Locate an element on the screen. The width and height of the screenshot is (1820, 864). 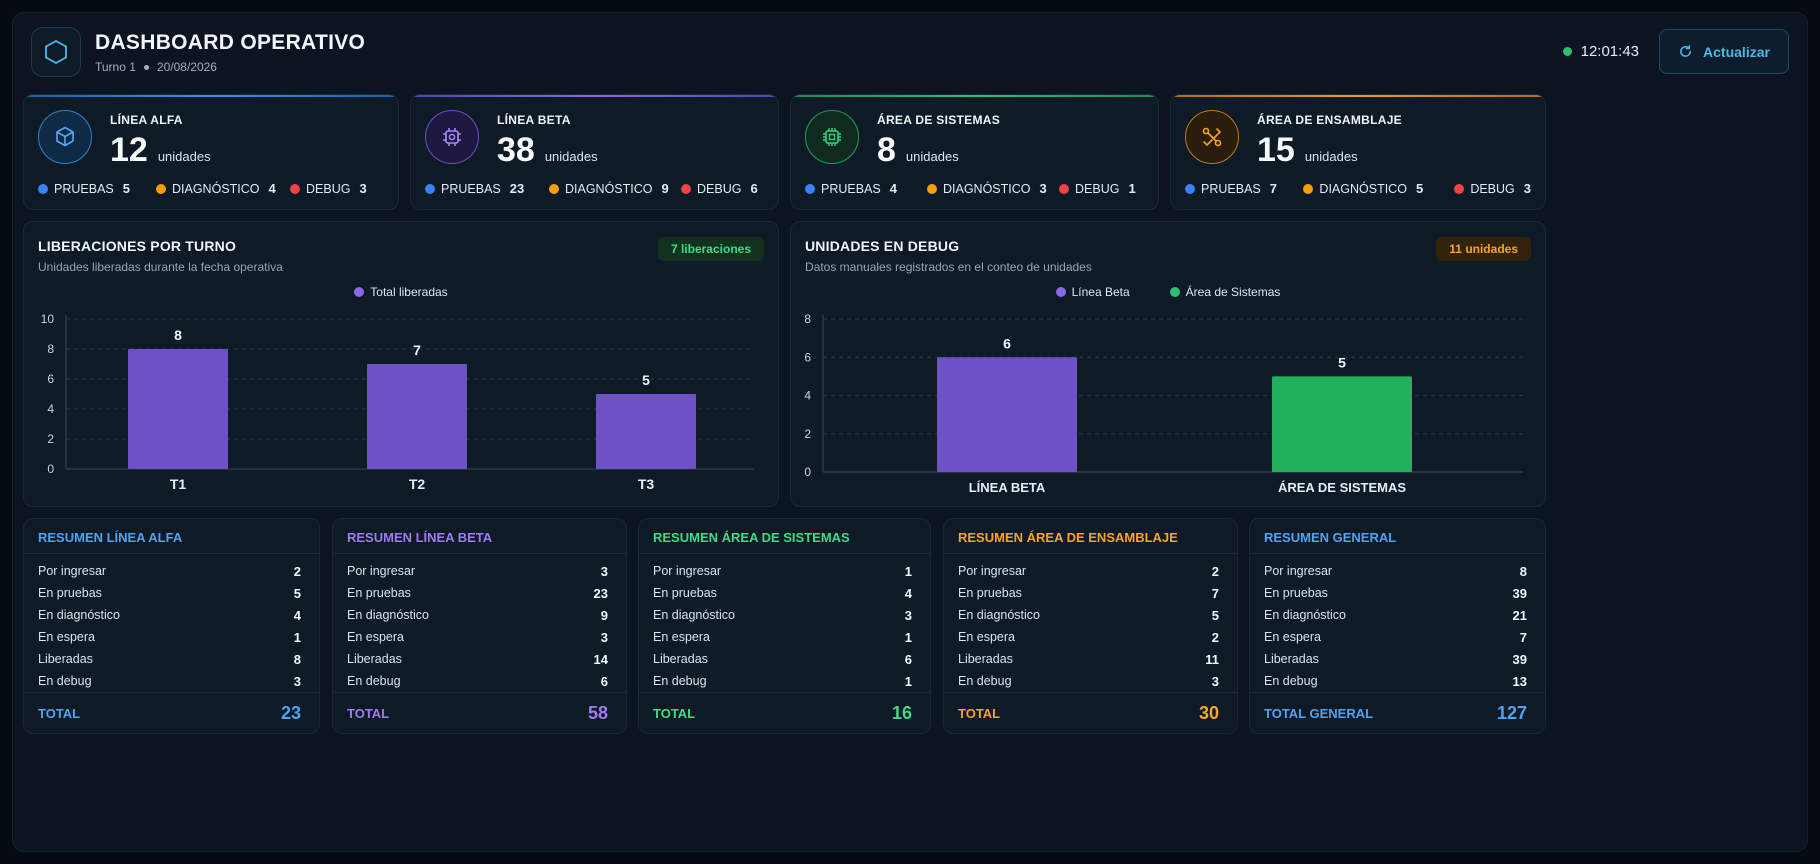
total-label: TOTAL GENERAL is located at coordinates (1319, 713).